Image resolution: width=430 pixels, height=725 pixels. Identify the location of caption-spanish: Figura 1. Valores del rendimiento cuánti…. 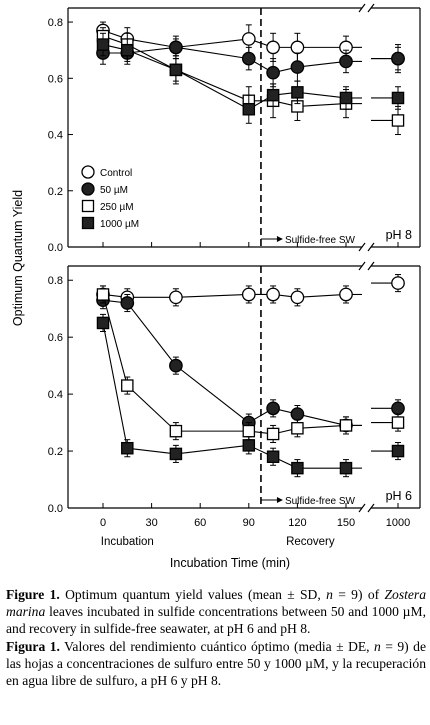
(216, 664).